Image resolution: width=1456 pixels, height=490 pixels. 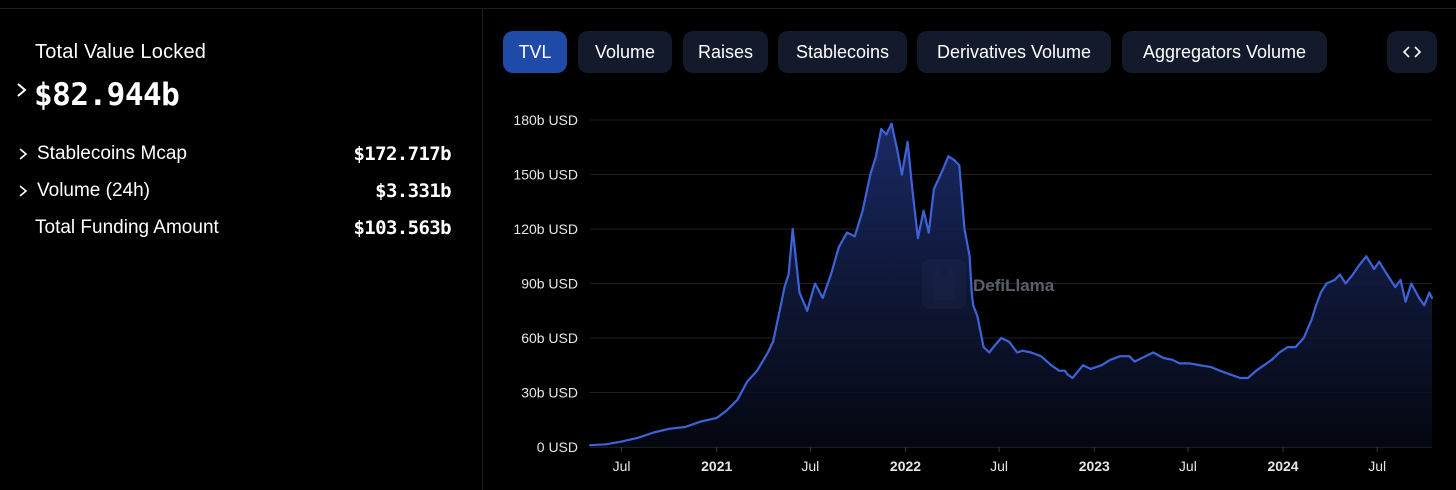 What do you see at coordinates (725, 52) in the screenshot?
I see `tab-raises: Raises` at bounding box center [725, 52].